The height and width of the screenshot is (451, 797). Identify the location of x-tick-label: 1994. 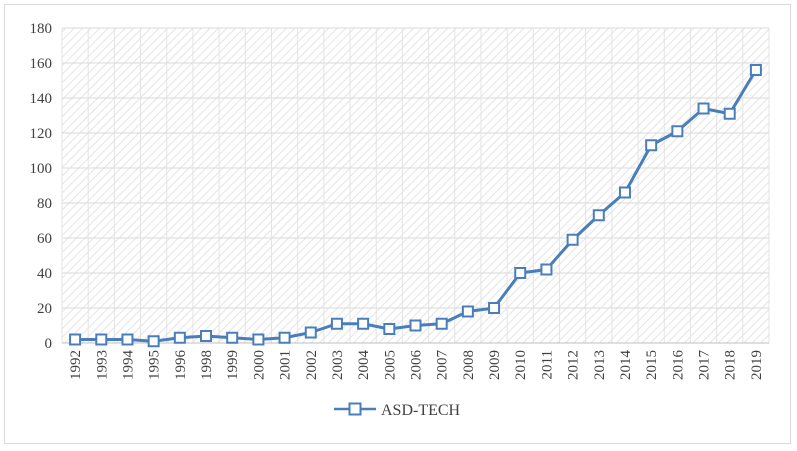
(128, 365).